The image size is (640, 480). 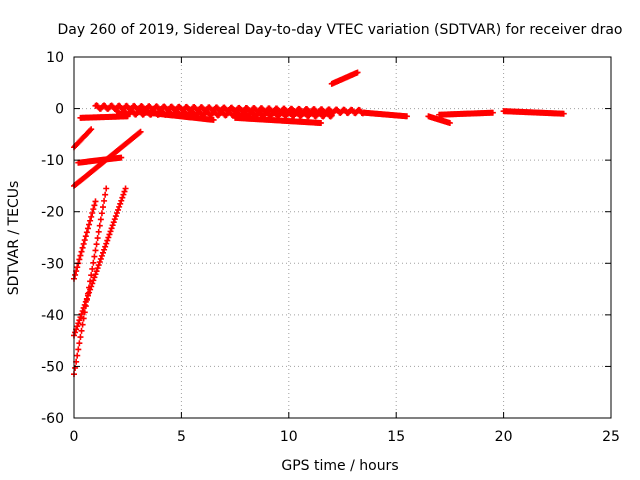 I want to click on y-tick-label: 0, so click(x=59, y=110).